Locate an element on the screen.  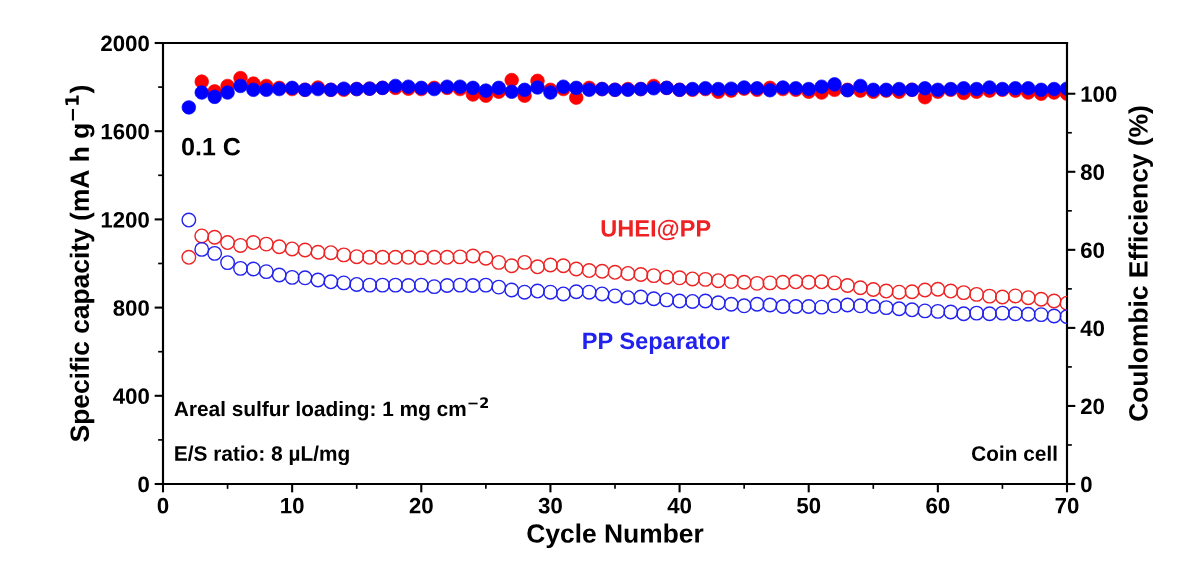
y-tick-label: 400 is located at coordinates (131, 396).